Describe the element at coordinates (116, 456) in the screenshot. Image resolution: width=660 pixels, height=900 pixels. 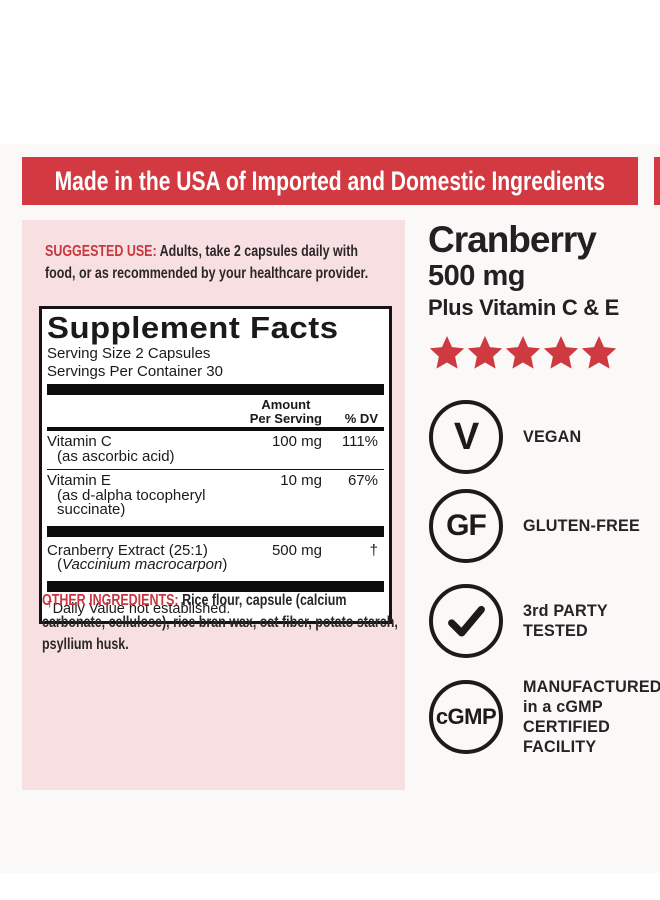
I see `nutrient-name-detail: (as ascorbic acid)` at that location.